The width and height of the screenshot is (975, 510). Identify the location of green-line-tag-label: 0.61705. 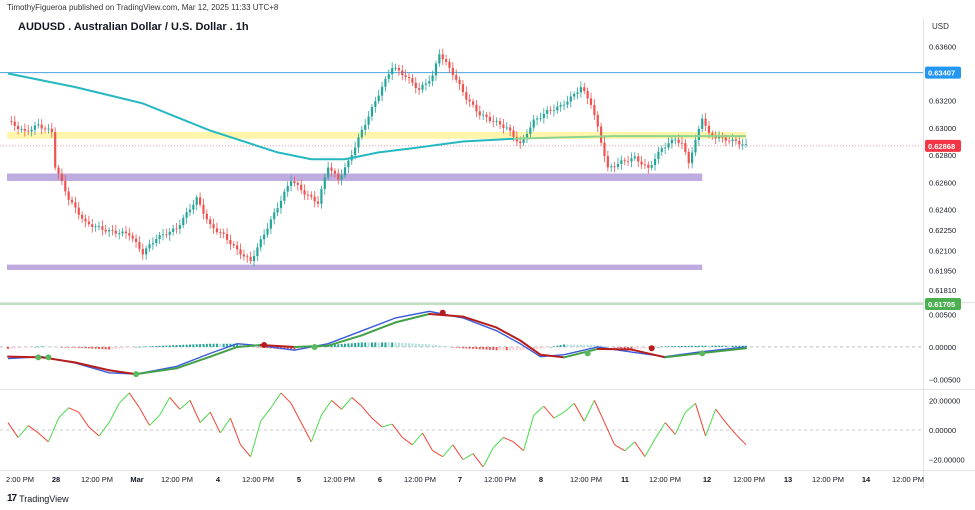
(941, 304).